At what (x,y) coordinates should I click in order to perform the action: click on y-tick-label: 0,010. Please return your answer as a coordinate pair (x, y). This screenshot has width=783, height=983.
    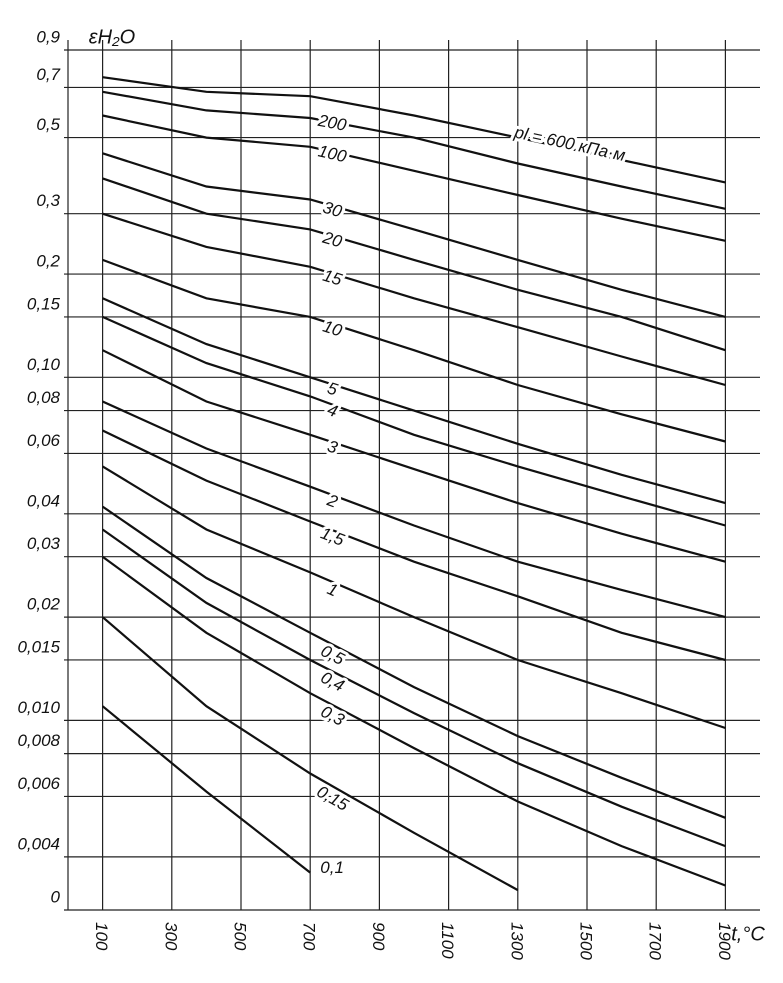
    Looking at the image, I should click on (38, 707).